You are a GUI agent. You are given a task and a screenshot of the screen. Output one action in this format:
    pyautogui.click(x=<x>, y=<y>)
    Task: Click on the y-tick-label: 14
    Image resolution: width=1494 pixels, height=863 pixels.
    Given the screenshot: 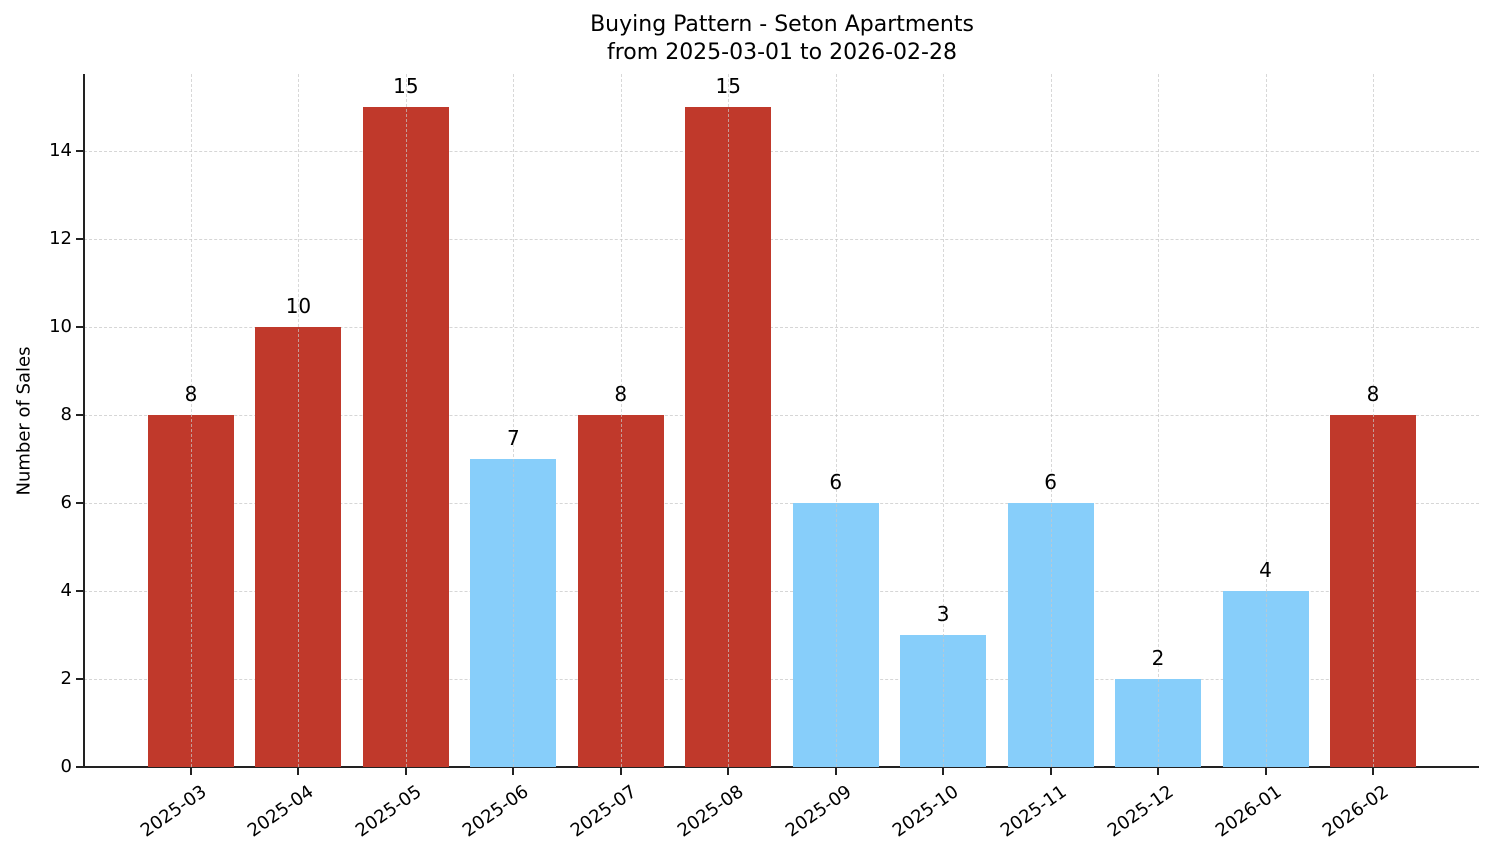 What is the action you would take?
    pyautogui.click(x=60, y=150)
    